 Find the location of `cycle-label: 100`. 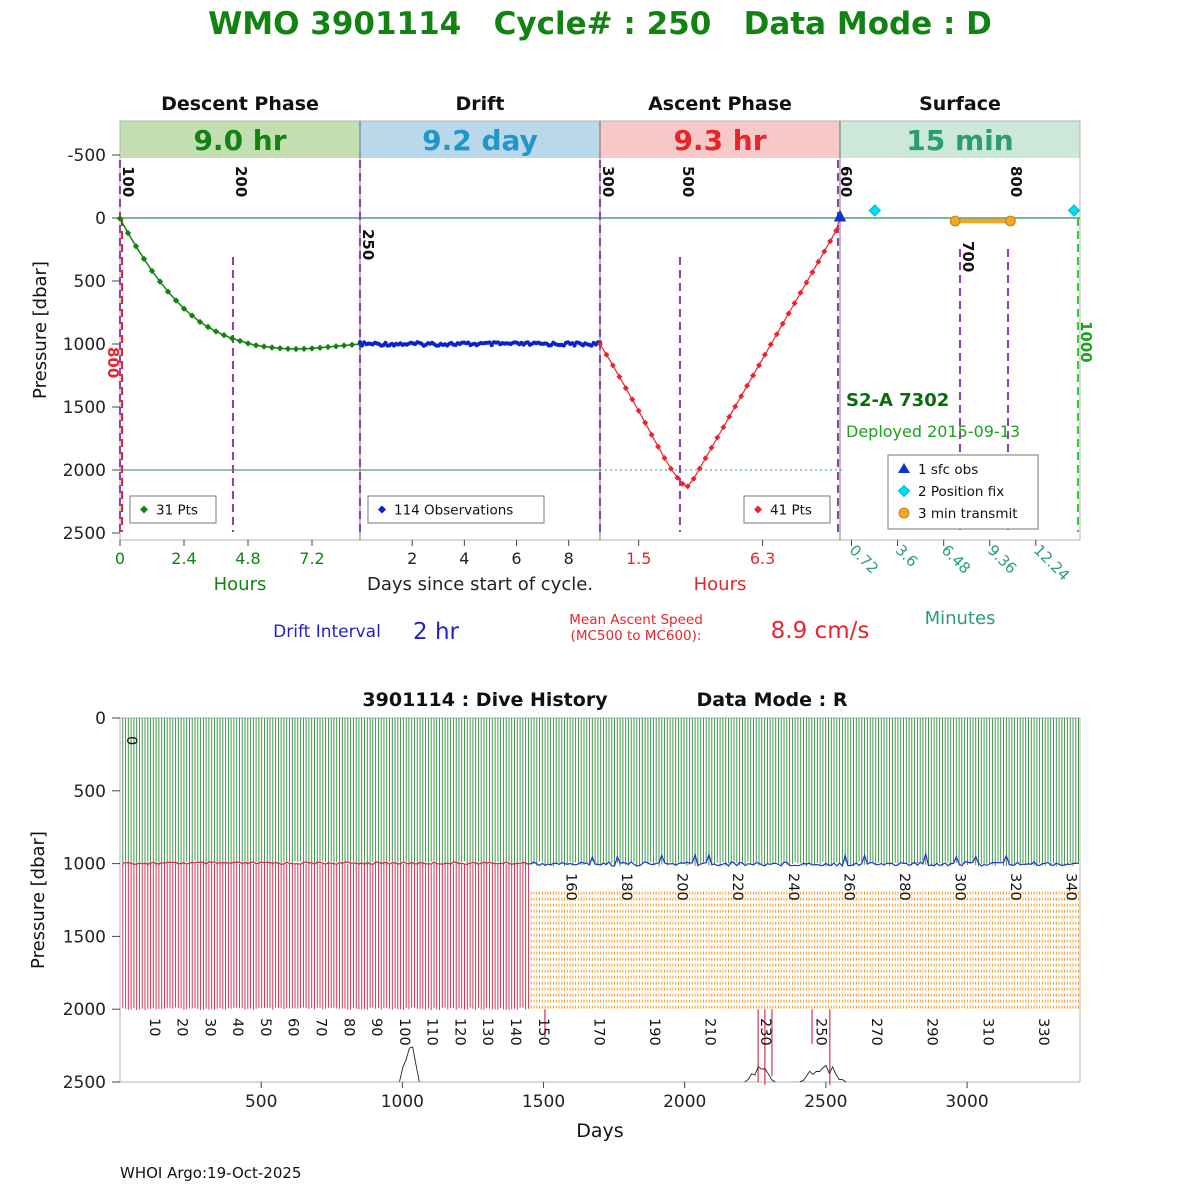

cycle-label: 100 is located at coordinates (404, 1032).